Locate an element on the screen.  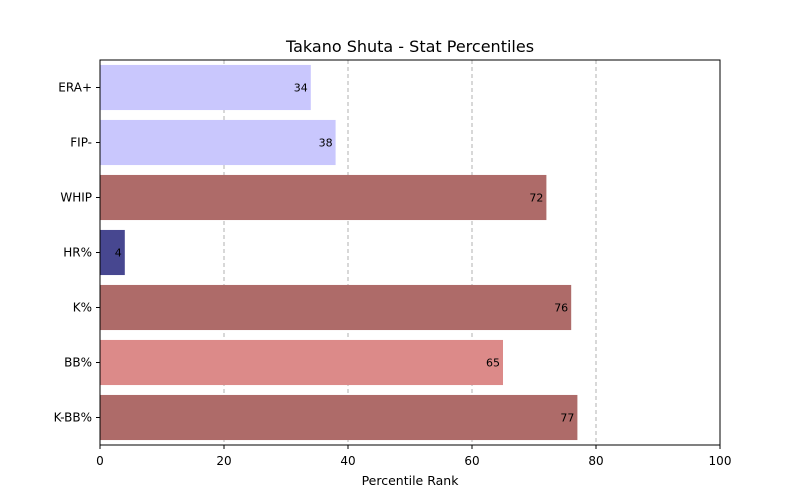
data-label: 65 is located at coordinates (493, 363).